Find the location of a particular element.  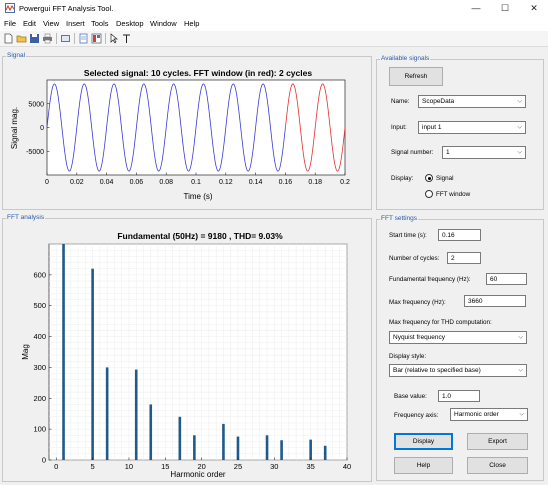

fft-bar-h7 is located at coordinates (107, 413).